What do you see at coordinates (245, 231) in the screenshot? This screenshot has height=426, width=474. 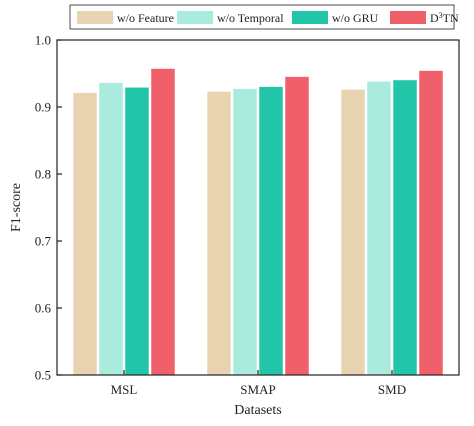 I see `bar-smap-w-o-temporal` at bounding box center [245, 231].